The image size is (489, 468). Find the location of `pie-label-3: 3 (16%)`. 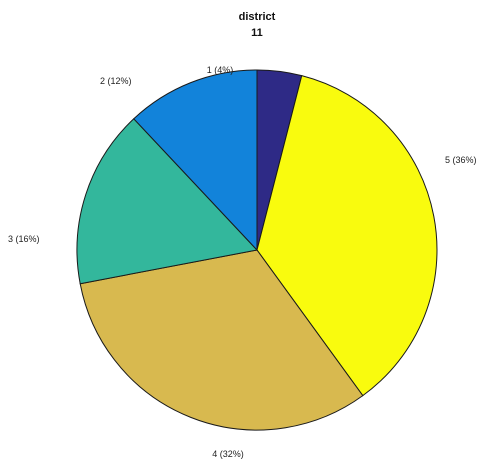

pie-label-3: 3 (16%) is located at coordinates (24, 239).